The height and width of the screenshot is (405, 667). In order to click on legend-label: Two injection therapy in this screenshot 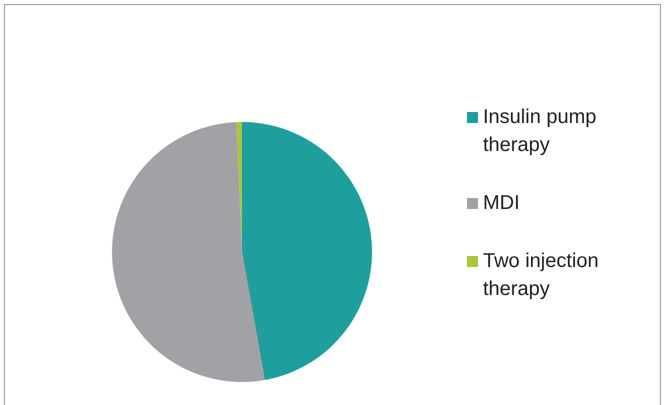, I will do `click(541, 275)`.